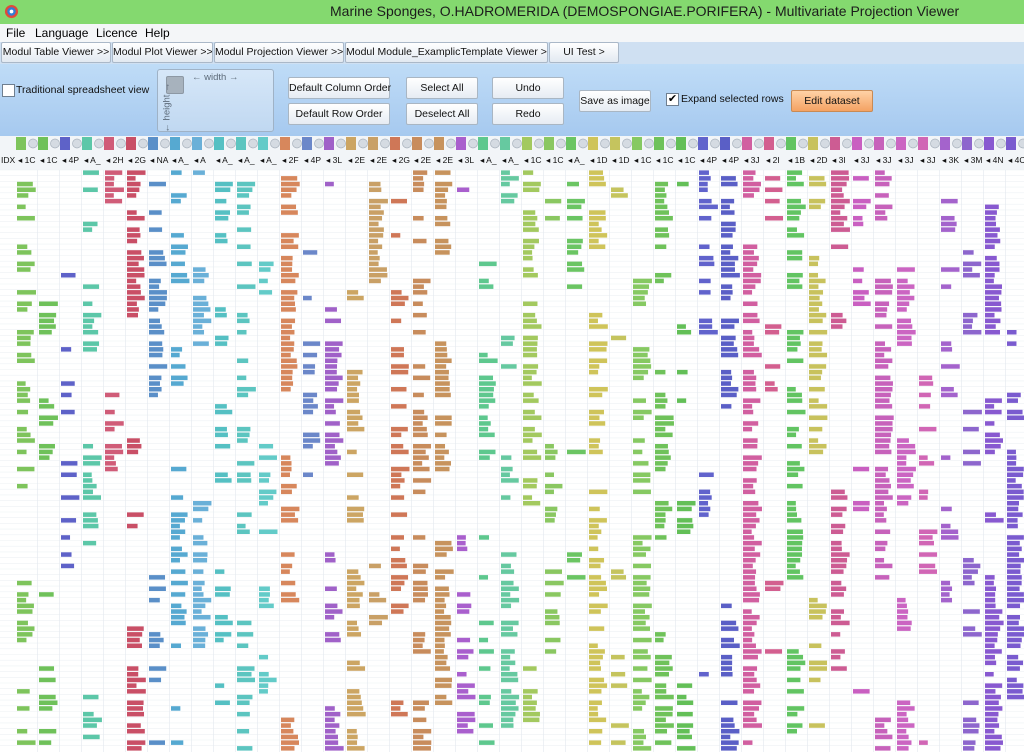 This screenshot has height=752, width=1024. What do you see at coordinates (62, 33) in the screenshot?
I see `menu-language: Language` at bounding box center [62, 33].